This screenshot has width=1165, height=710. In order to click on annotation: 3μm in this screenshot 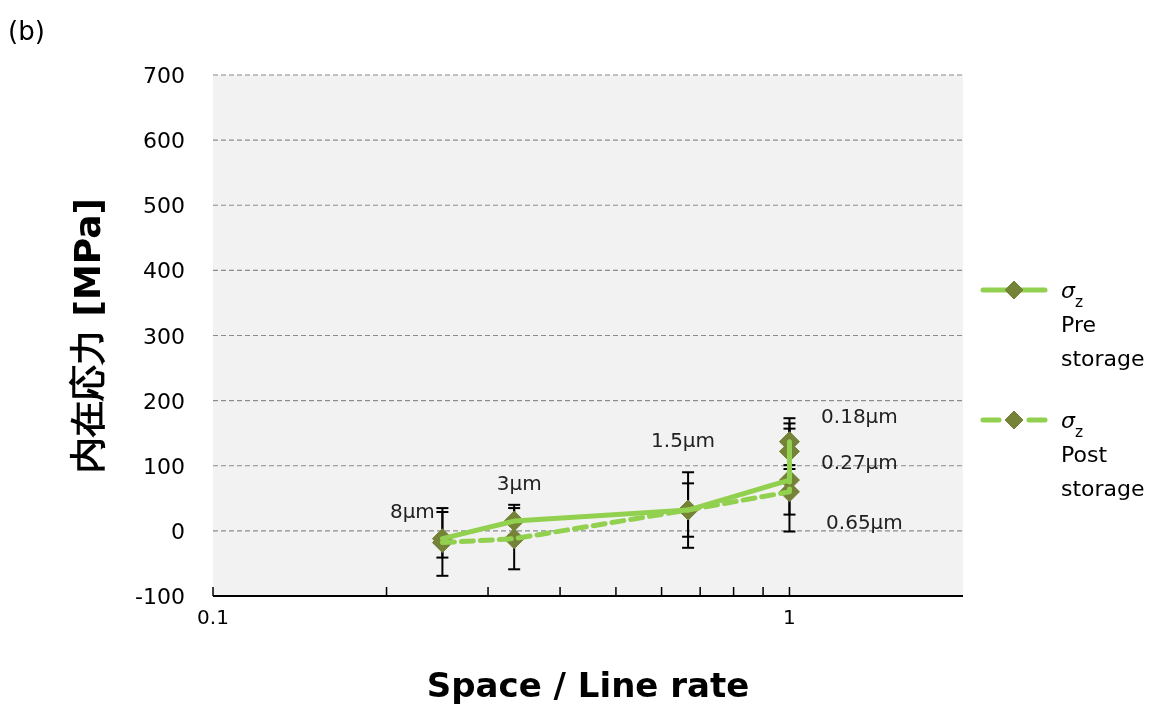, I will do `click(519, 483)`.